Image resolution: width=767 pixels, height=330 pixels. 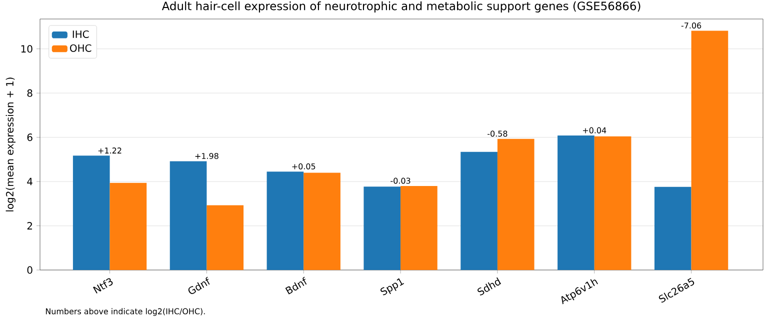 I want to click on x-tick-label: Ntf3, so click(x=102, y=286).